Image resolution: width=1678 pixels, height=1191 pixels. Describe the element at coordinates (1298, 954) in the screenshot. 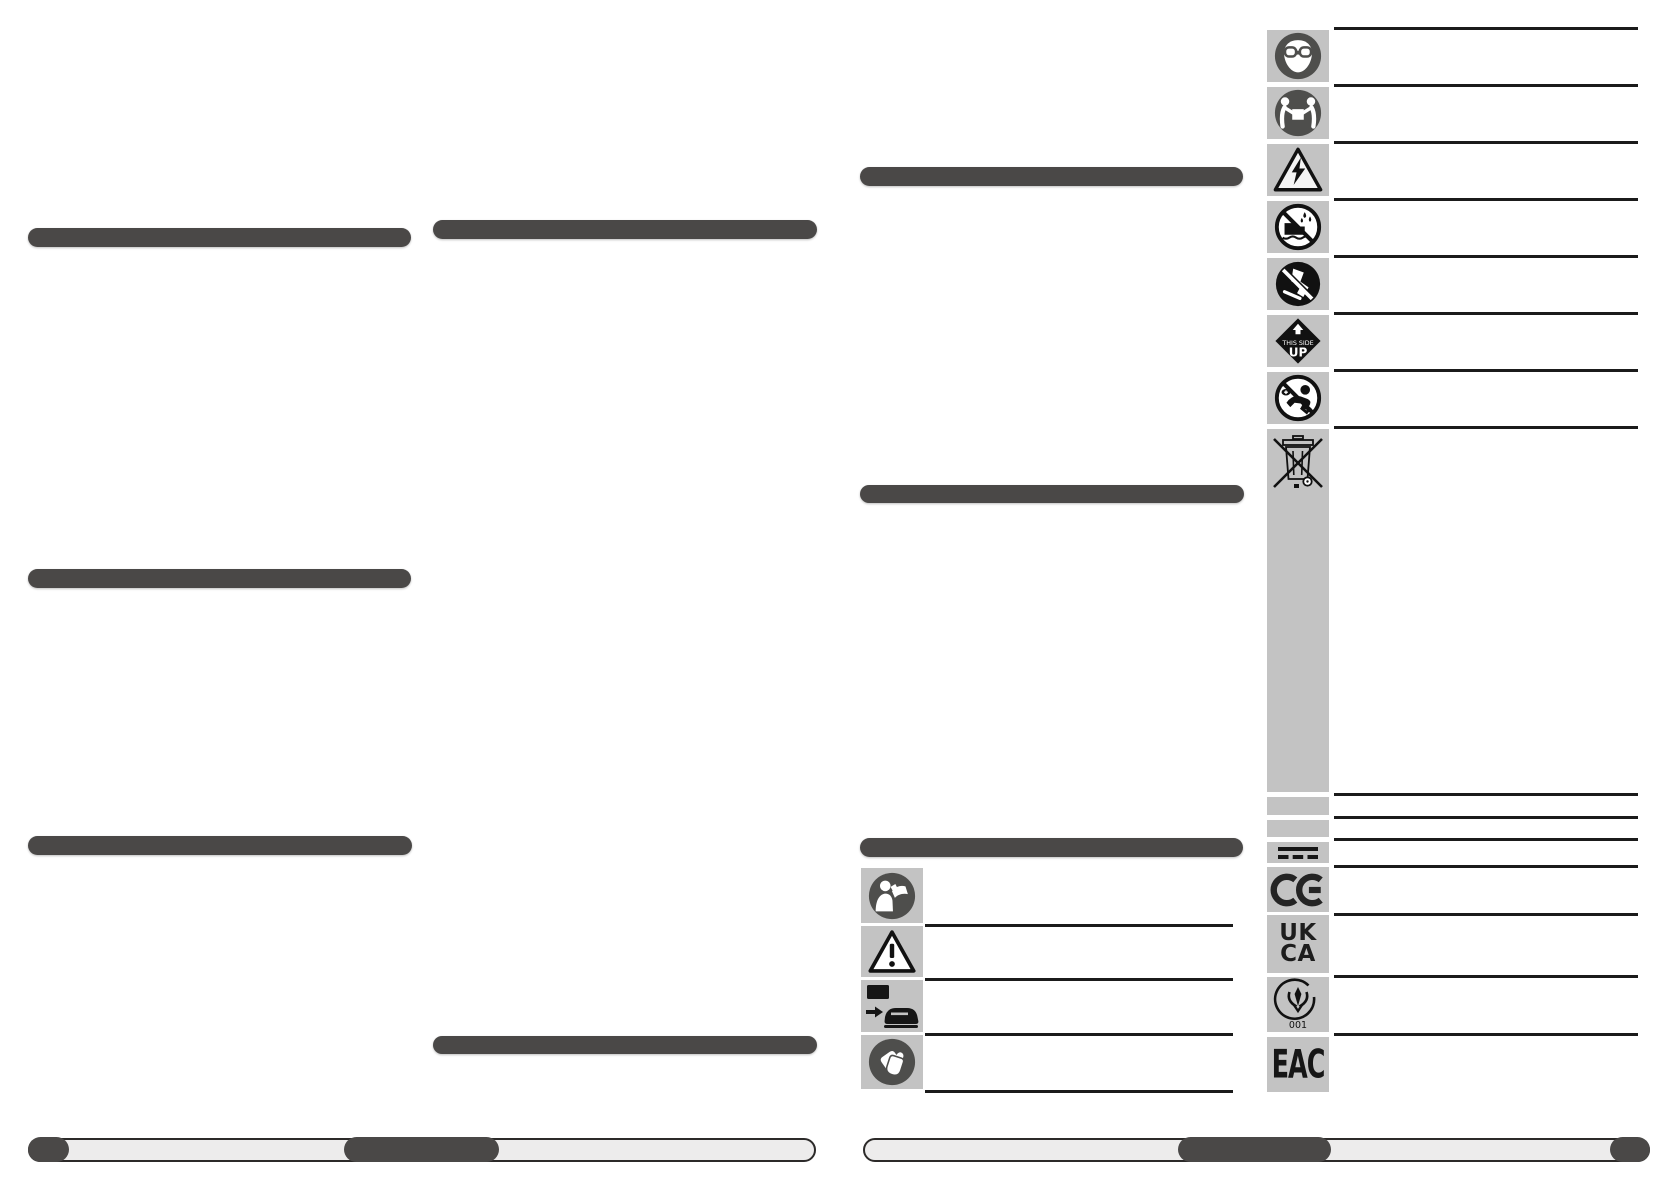

I see `ukca-label-line2: CA` at that location.